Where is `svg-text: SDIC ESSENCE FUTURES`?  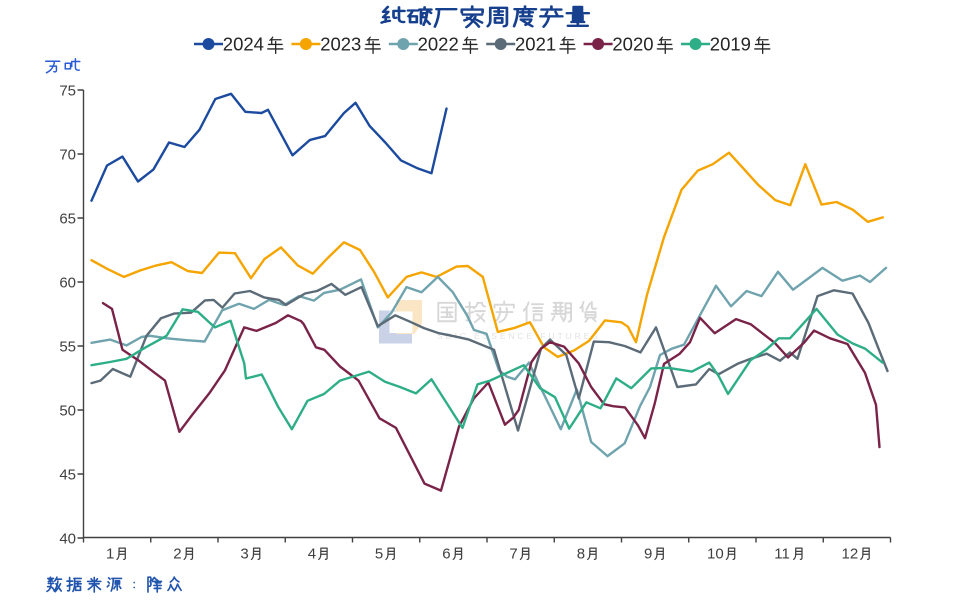
svg-text: SDIC ESSENCE FUTURES is located at coordinates (519, 336).